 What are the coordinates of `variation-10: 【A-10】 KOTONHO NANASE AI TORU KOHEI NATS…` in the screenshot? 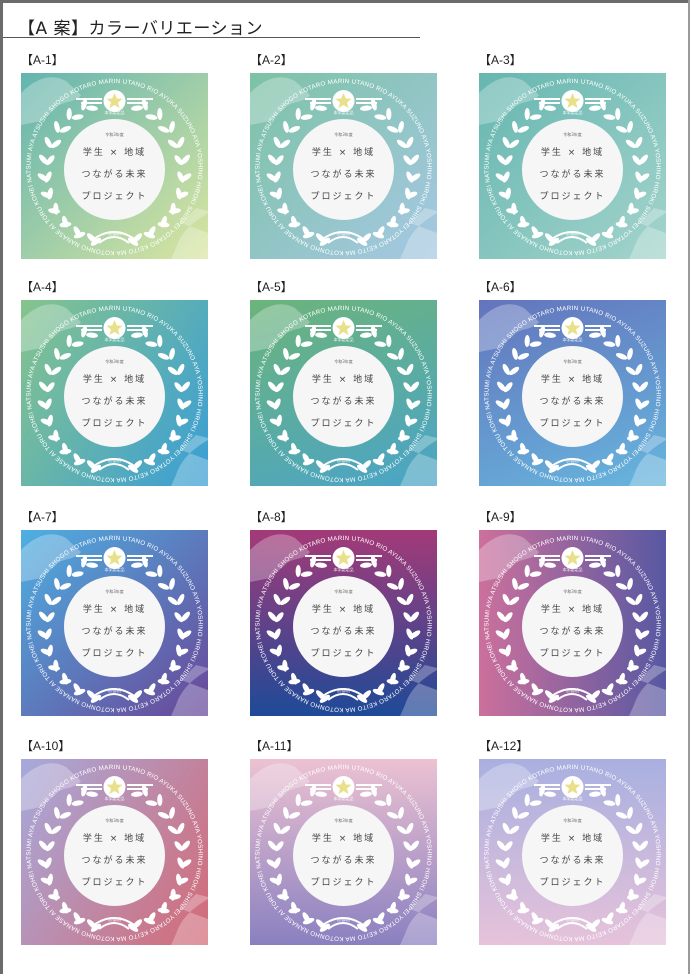 It's located at (114, 842).